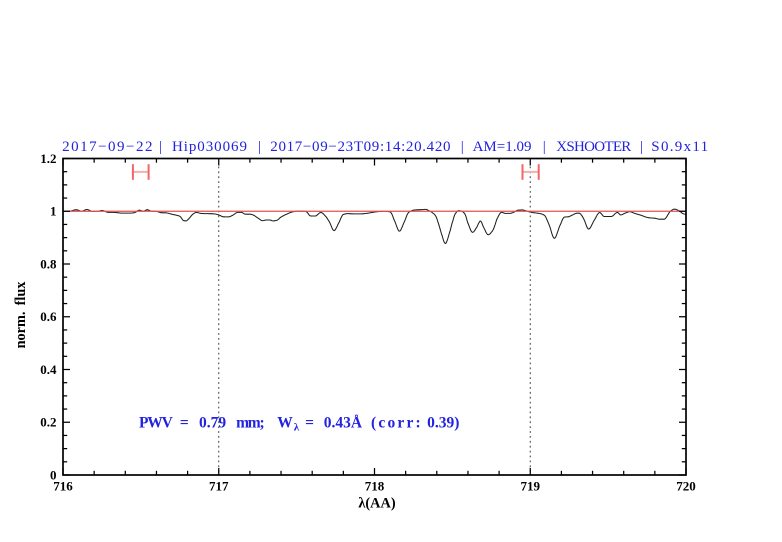 The height and width of the screenshot is (542, 782). I want to click on svg-text: 717, so click(219, 486).